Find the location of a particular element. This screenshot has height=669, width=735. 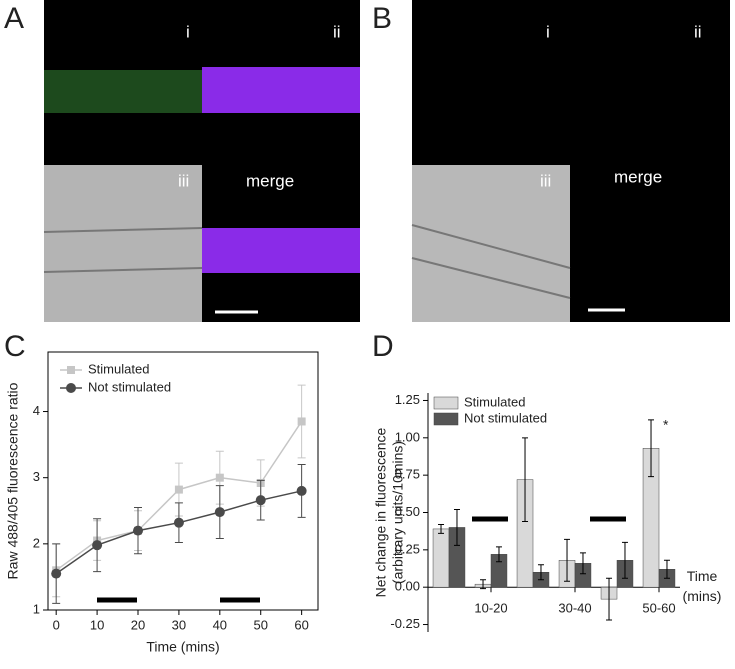

x-tick-label: 30 is located at coordinates (179, 624).